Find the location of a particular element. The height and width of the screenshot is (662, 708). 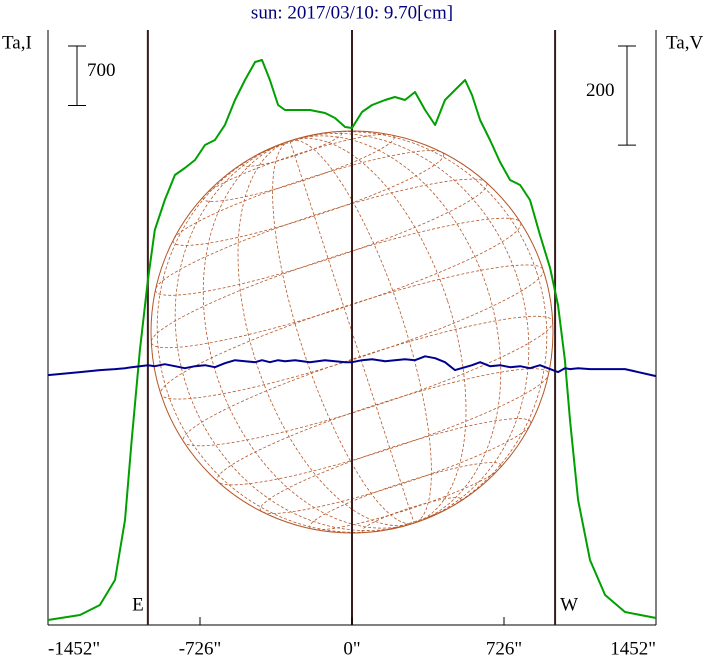

chart-title: sun: 2017/03/10: 9.70[cm] is located at coordinates (352, 12).